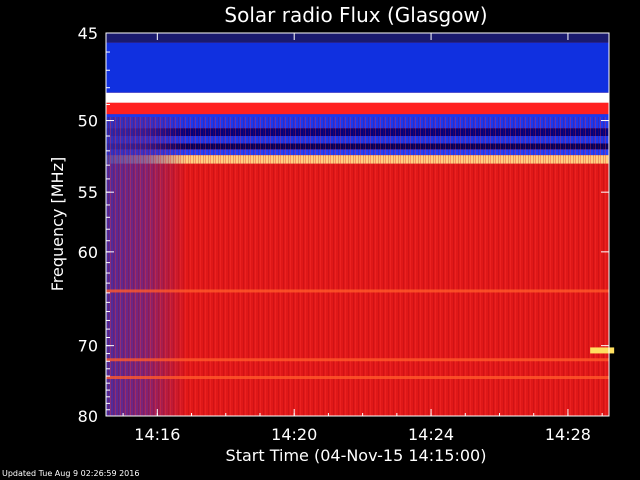 This screenshot has height=480, width=640. What do you see at coordinates (88, 192) in the screenshot?
I see `y-tick-label: 55` at bounding box center [88, 192].